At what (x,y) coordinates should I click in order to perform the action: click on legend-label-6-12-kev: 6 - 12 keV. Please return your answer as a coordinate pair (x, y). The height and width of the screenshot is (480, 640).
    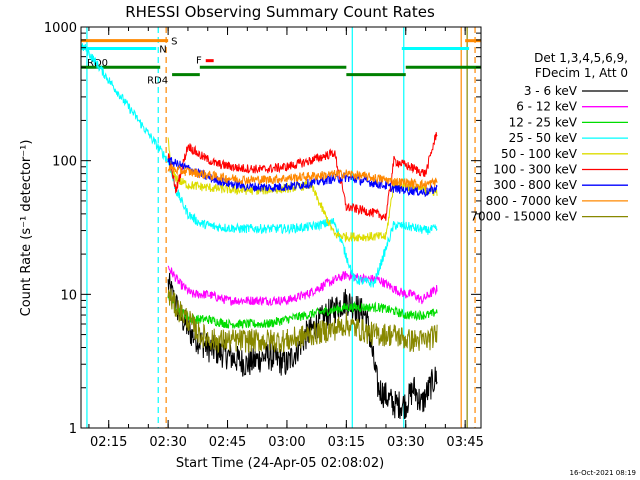
    Looking at the image, I should click on (547, 107).